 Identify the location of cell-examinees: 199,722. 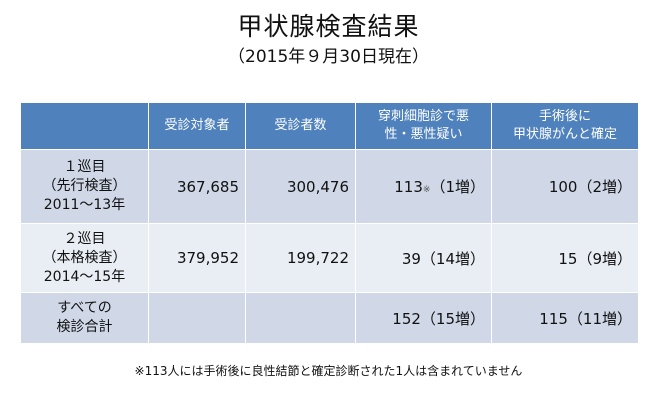
(300, 258).